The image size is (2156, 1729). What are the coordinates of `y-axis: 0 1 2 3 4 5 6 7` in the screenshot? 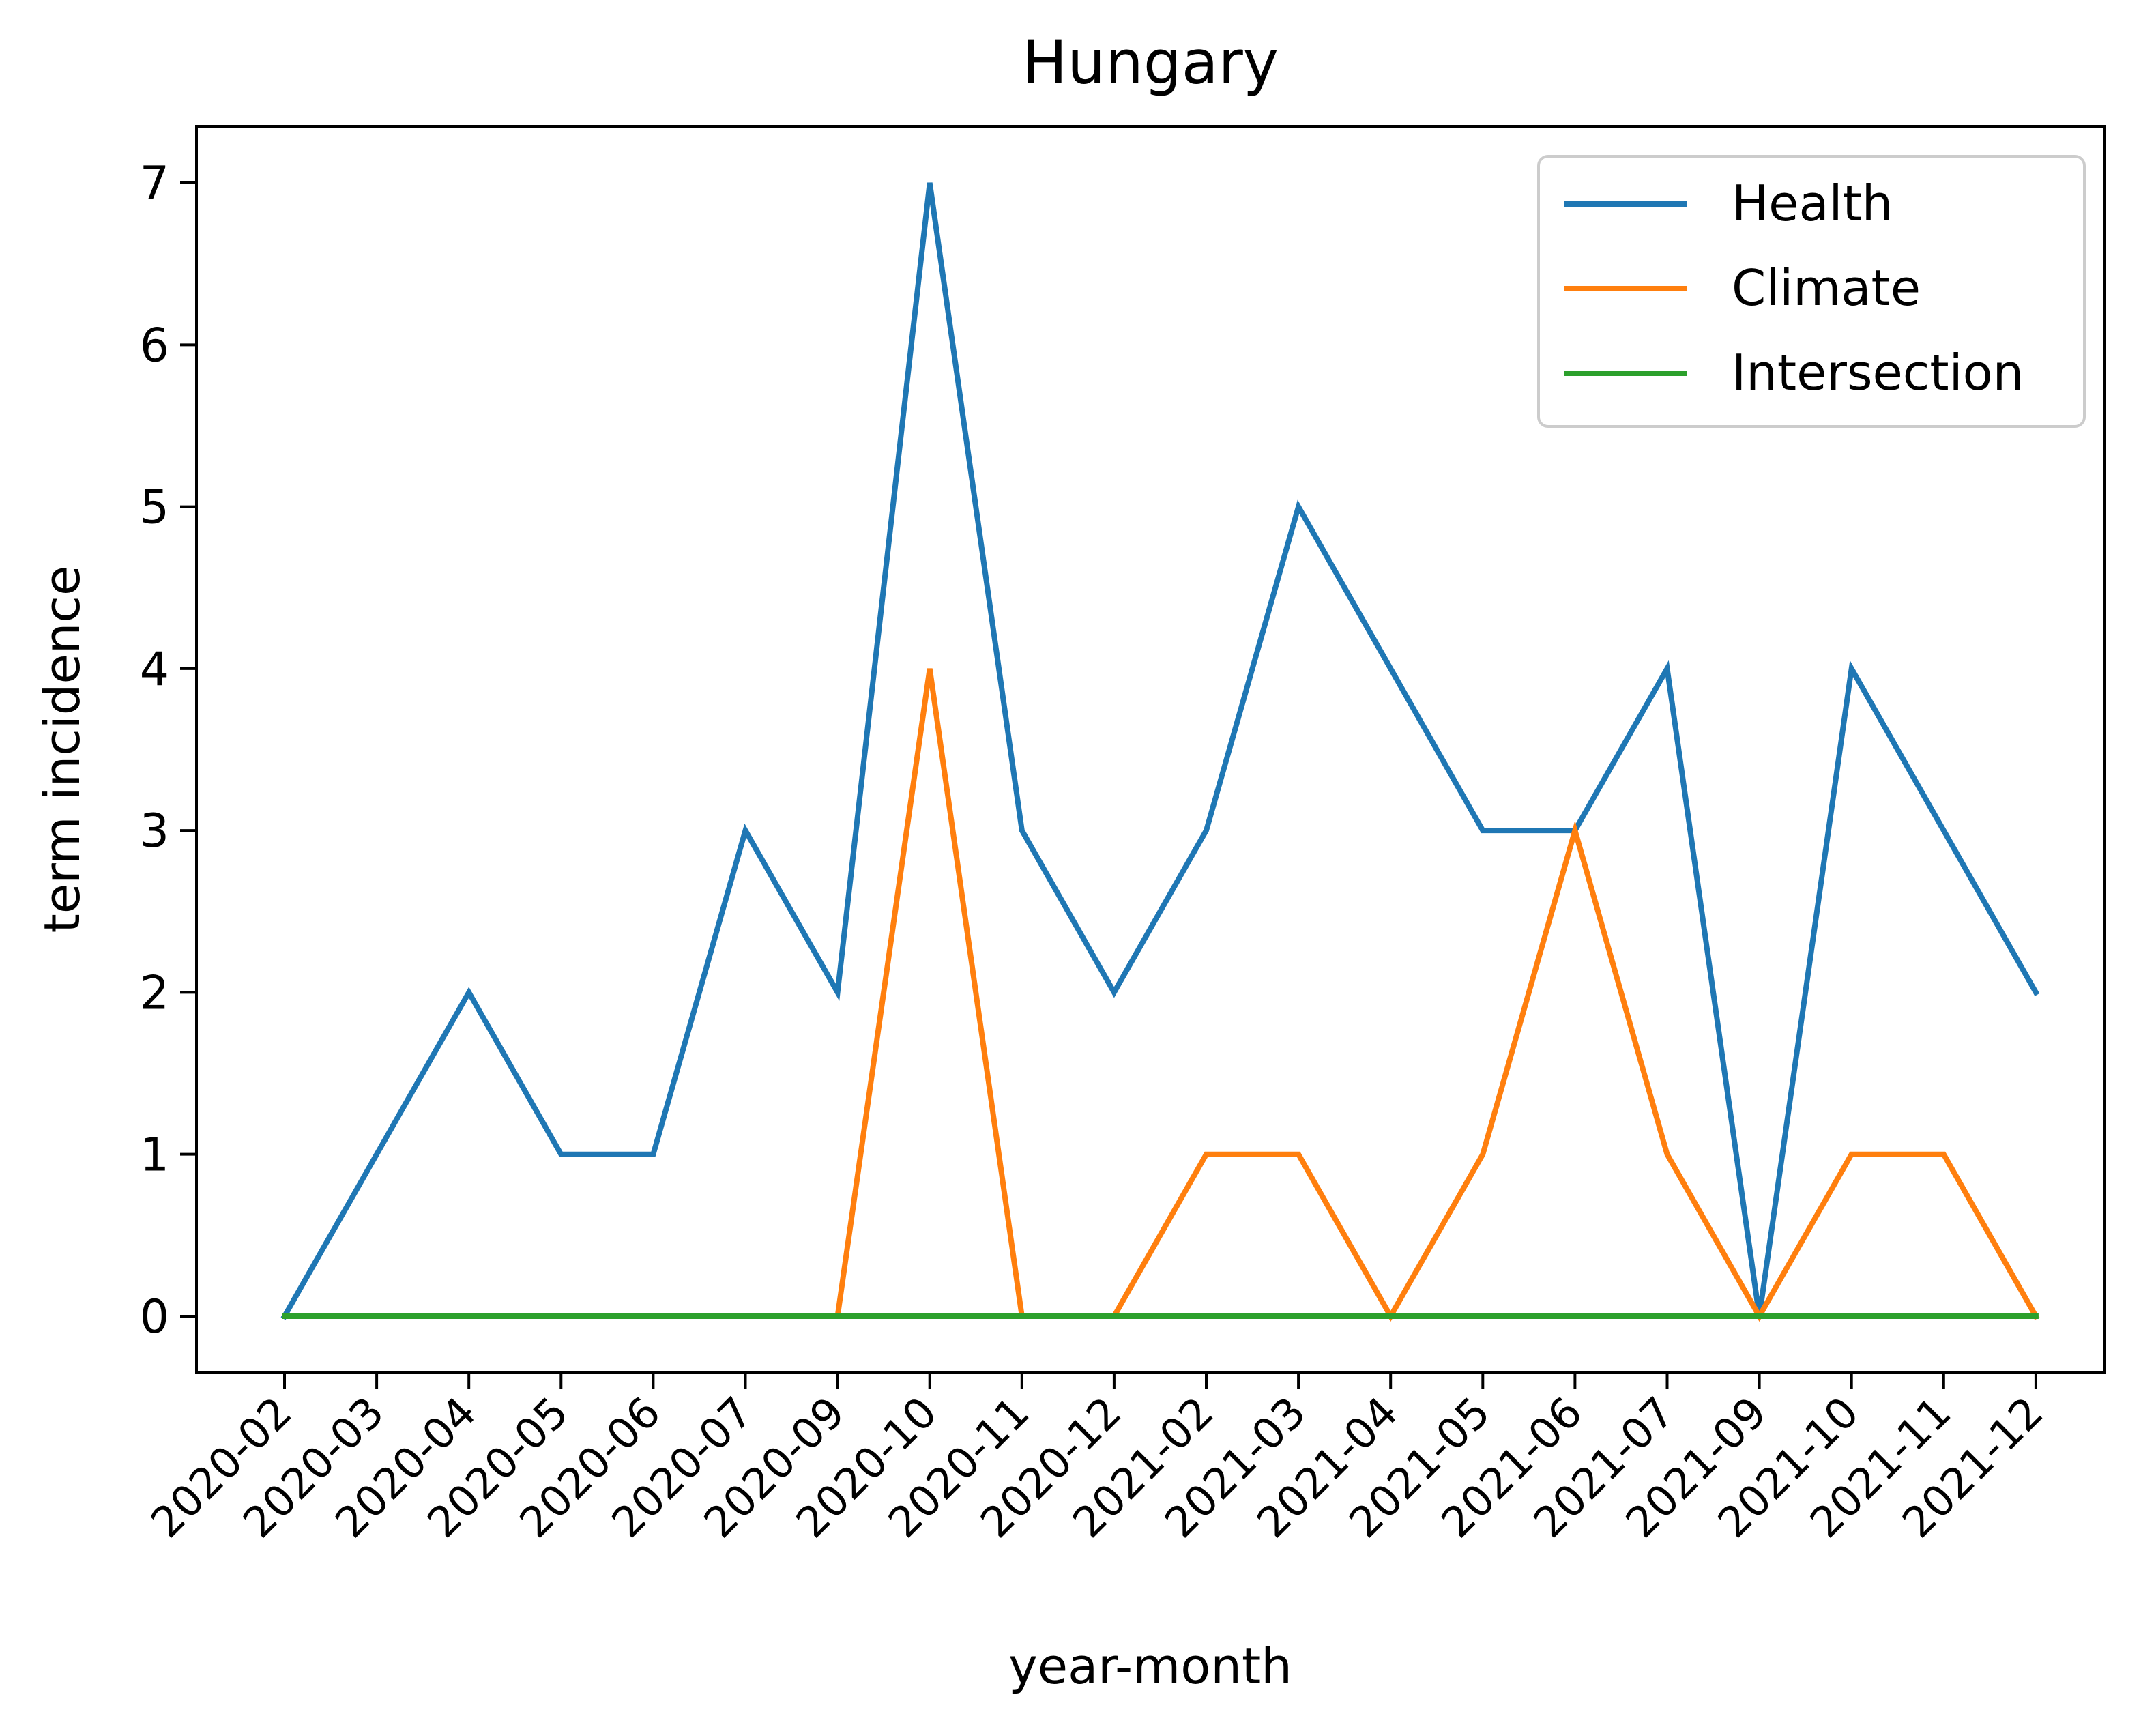 It's located at (168, 750).